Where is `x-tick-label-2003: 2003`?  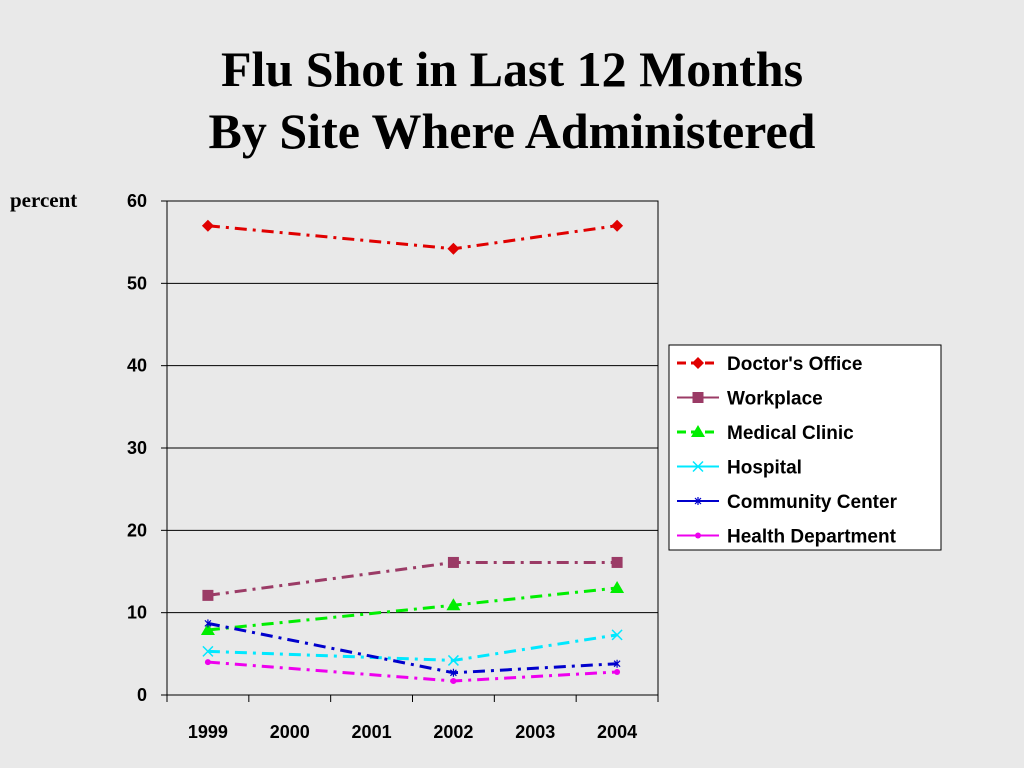
x-tick-label-2003: 2003 is located at coordinates (535, 732).